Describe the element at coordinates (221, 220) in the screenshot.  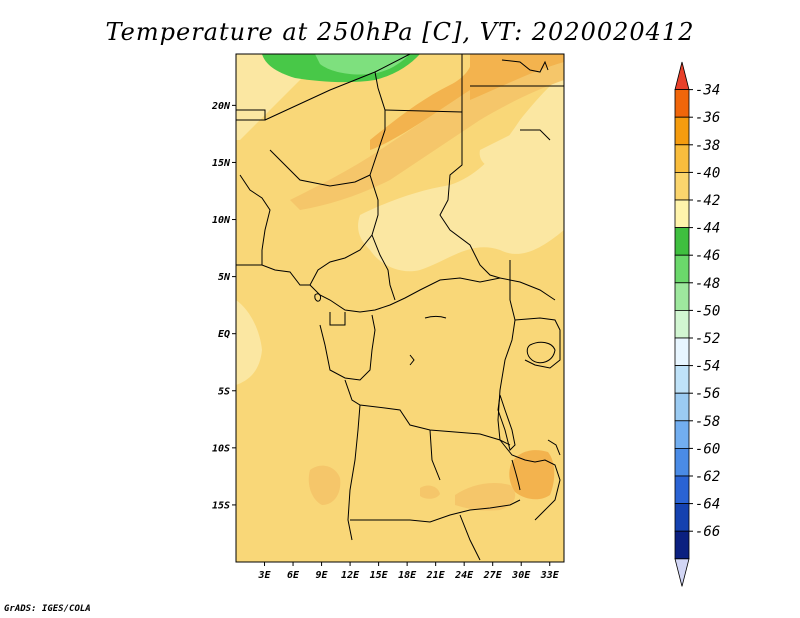
I see `lat-tick-label: 10N` at that location.